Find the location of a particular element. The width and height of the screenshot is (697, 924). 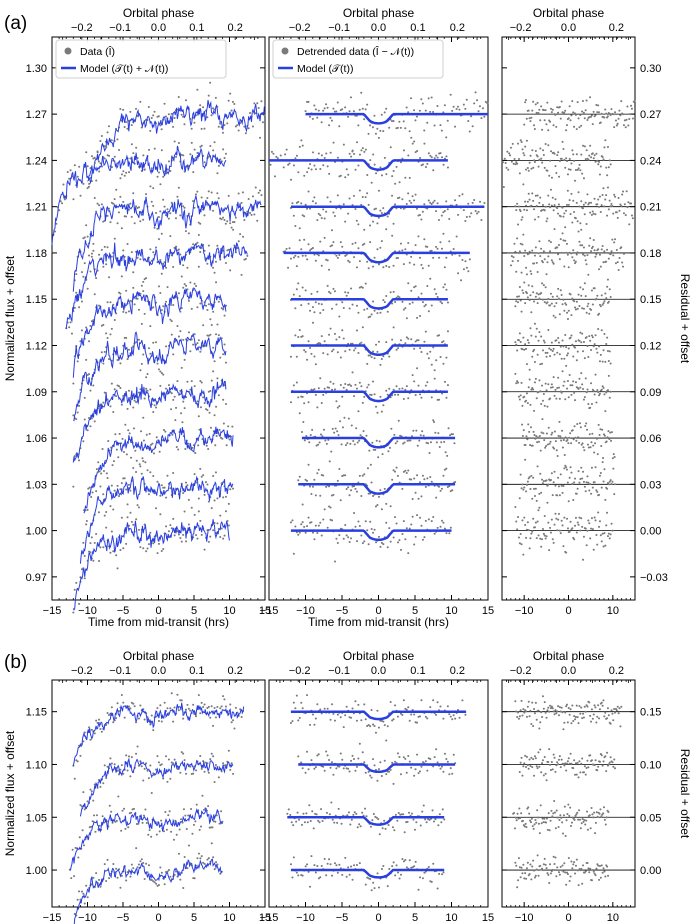

panel_a-middle-x-tick-label: 0 is located at coordinates (378, 611).